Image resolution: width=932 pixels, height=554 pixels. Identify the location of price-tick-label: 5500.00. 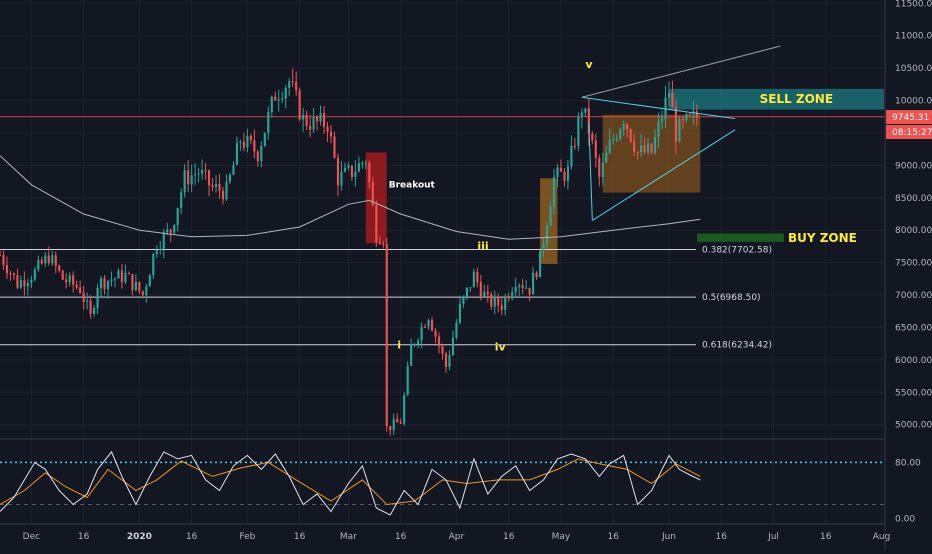
(913, 393).